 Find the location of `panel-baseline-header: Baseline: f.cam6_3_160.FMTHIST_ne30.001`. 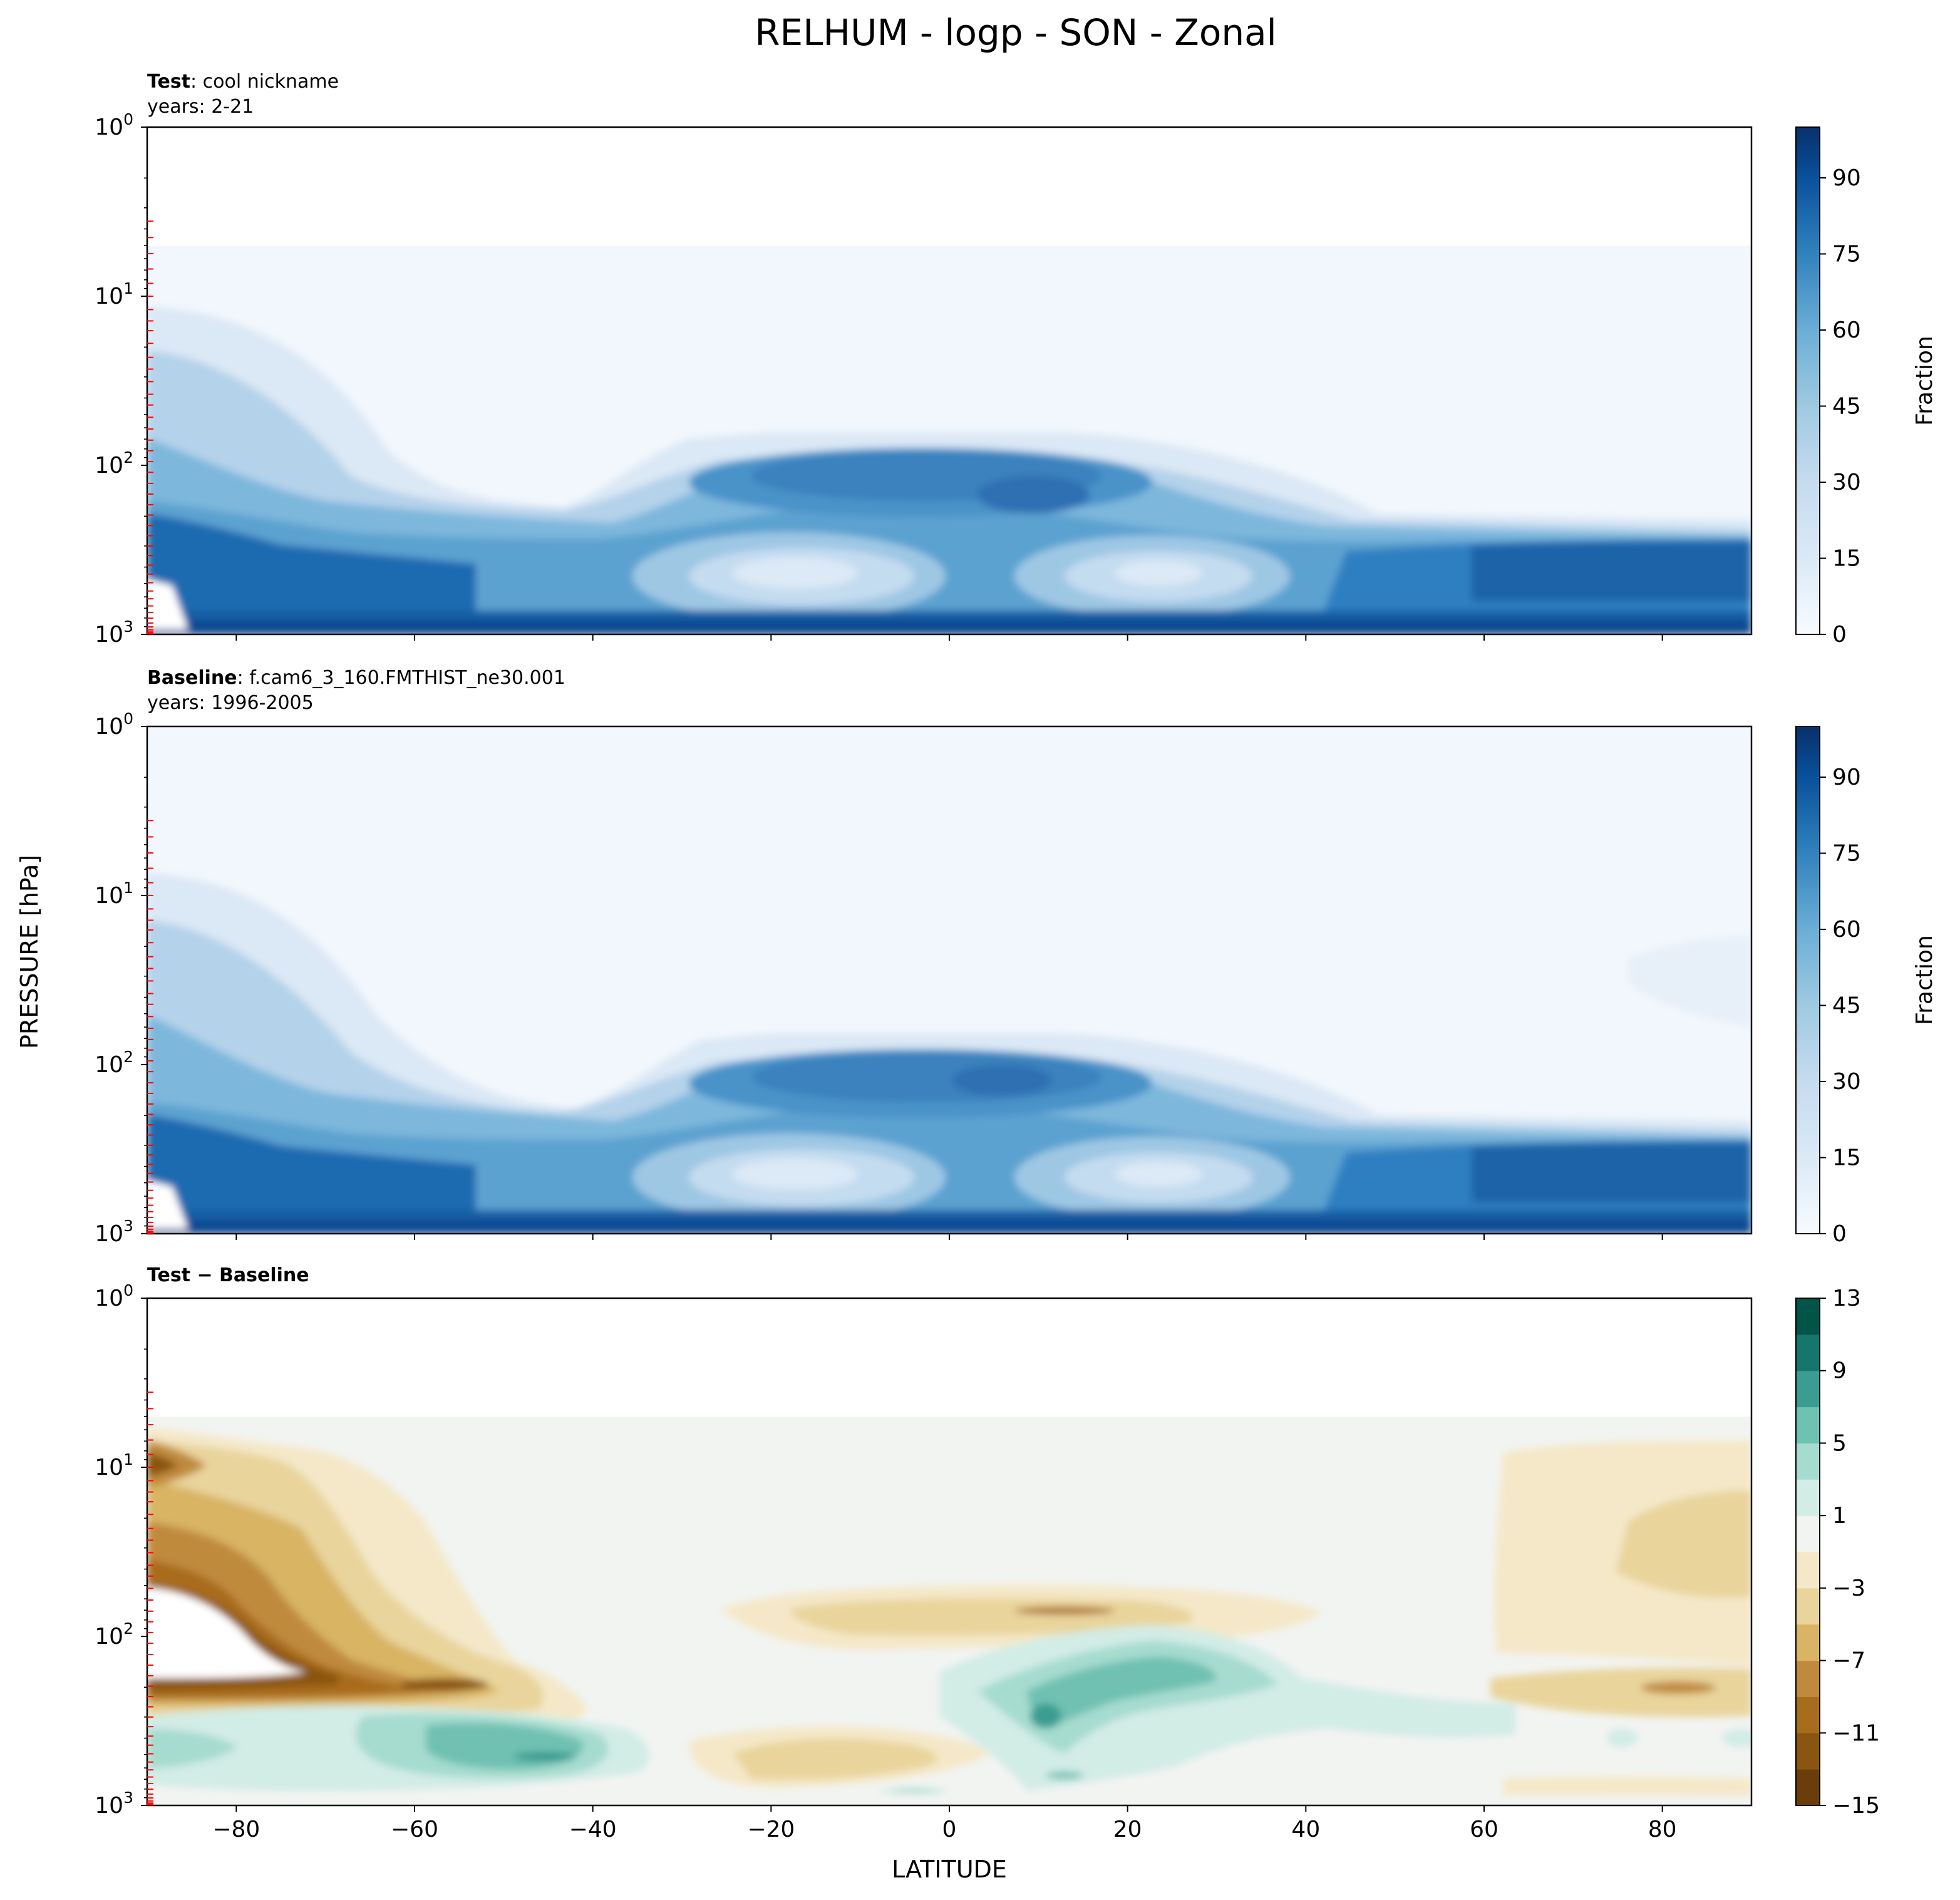

panel-baseline-header: Baseline: f.cam6_3_160.FMTHIST_ne30.001 is located at coordinates (356, 678).